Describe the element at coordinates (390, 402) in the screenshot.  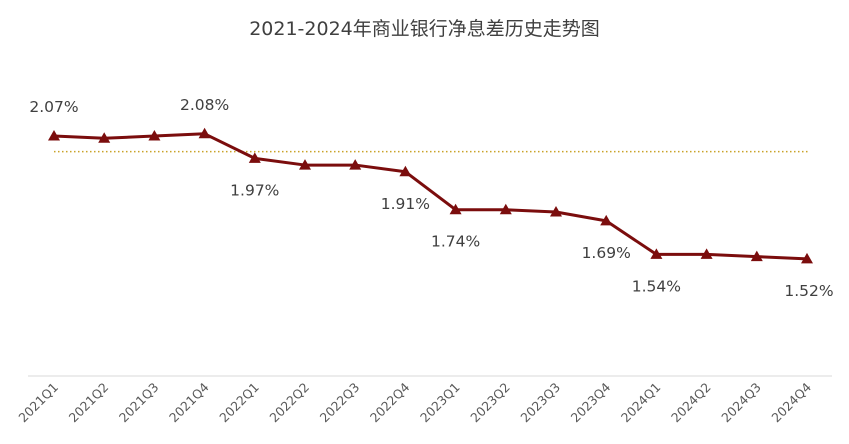
I see `x-tick-label: 2022Q4` at that location.